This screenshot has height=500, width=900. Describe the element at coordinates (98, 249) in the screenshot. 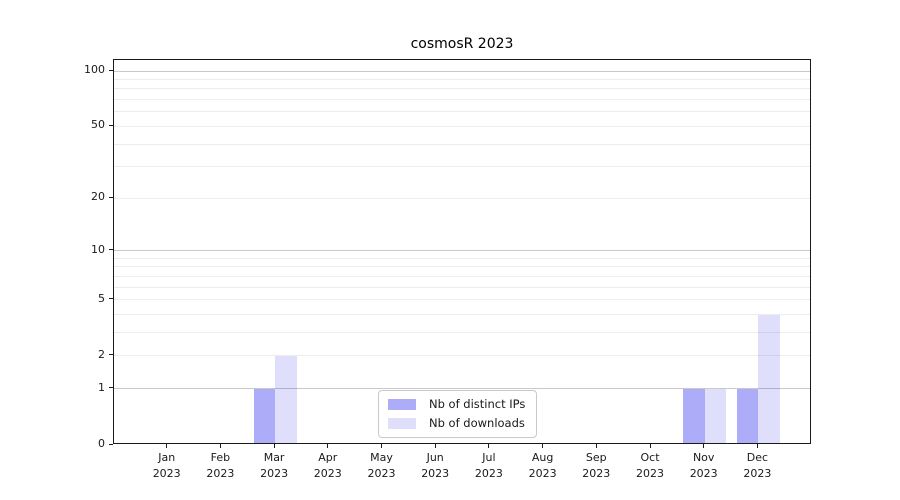

I see `y-tick-label: 10` at that location.